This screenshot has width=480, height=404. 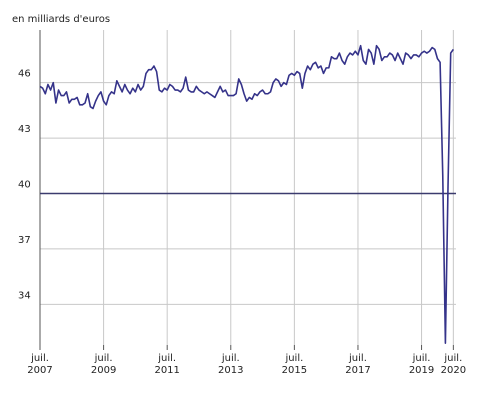 I want to click on y-tick-label: 40, so click(x=24, y=185).